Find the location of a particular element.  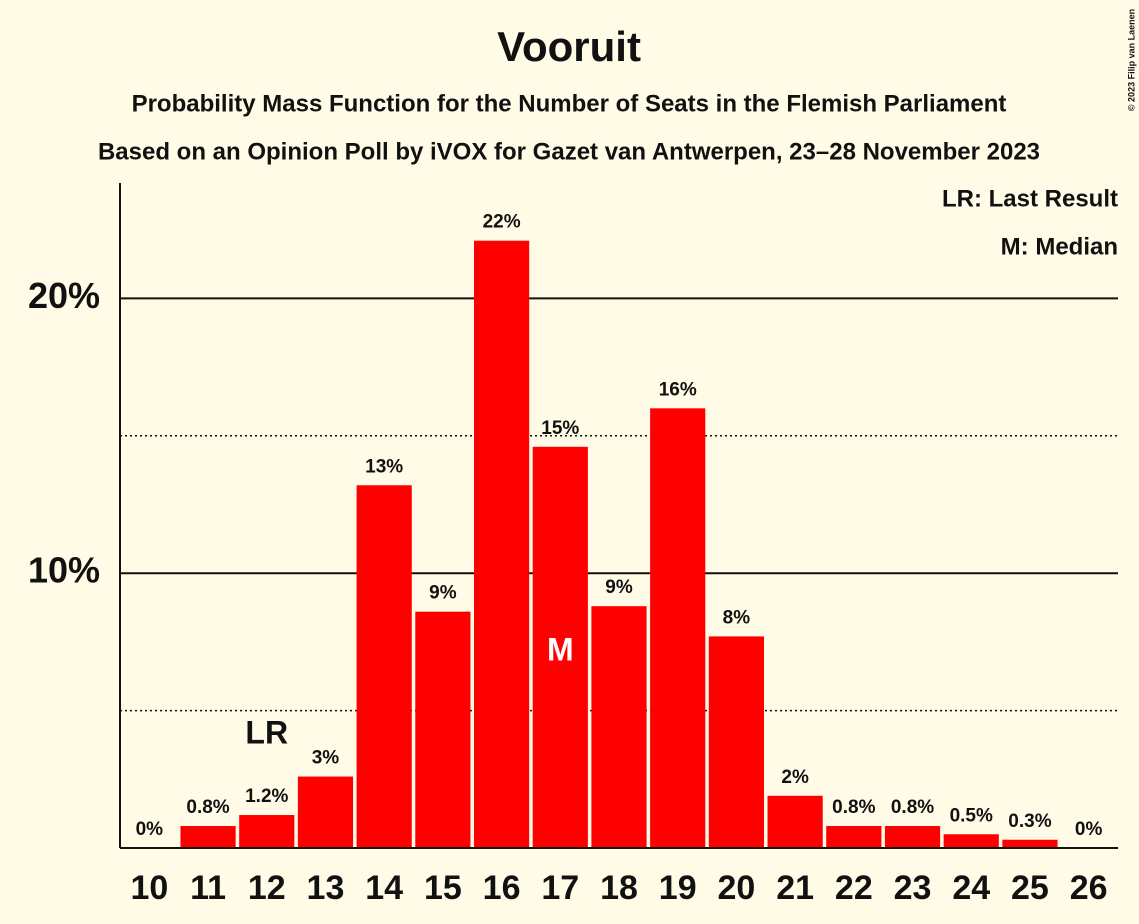

value-label: 15% is located at coordinates (560, 428).